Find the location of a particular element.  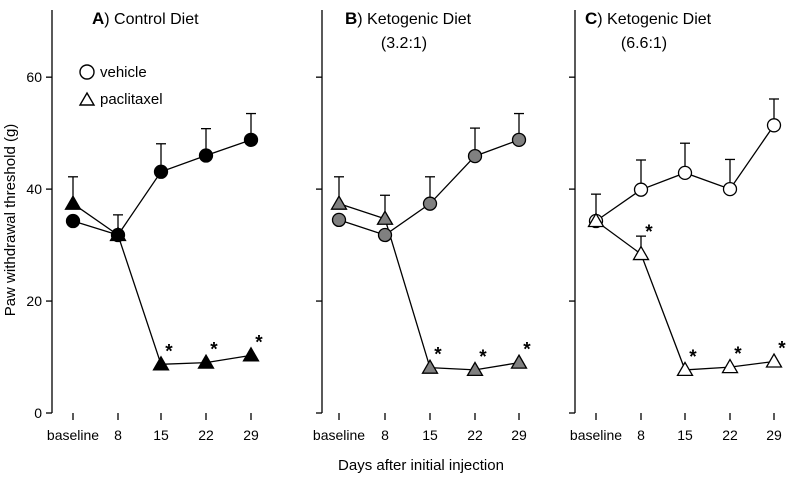

legend-paclitaxel-marker is located at coordinates (87, 98).